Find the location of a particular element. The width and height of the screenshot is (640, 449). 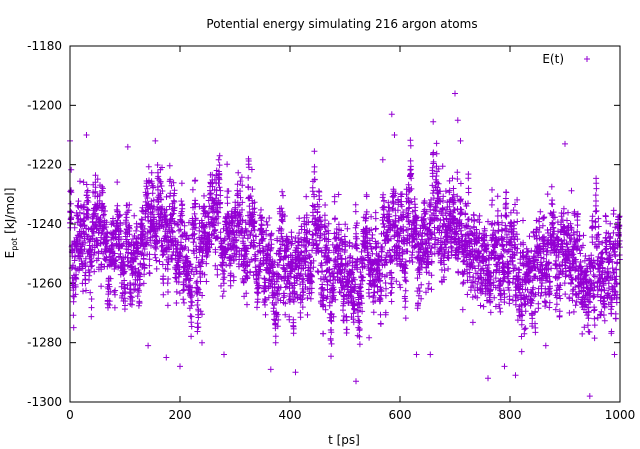

y-axis-label-main: E is located at coordinates (10, 255).